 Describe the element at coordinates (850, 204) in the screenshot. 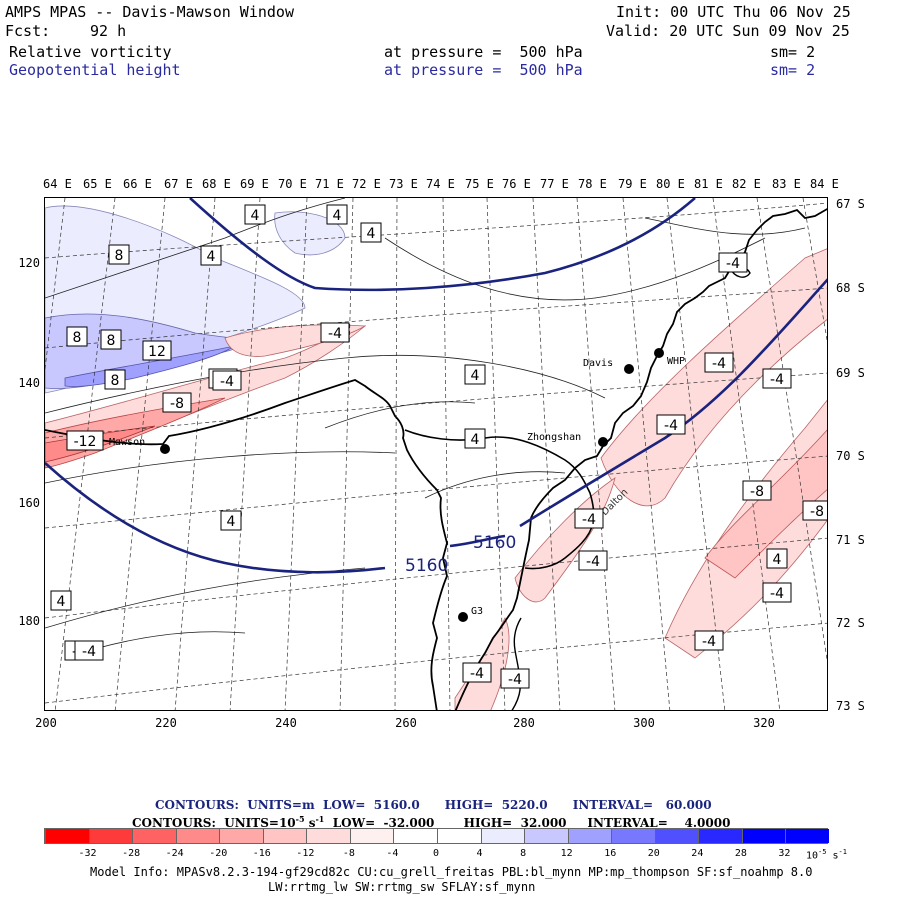

I see `latitude-label: 67 S` at that location.